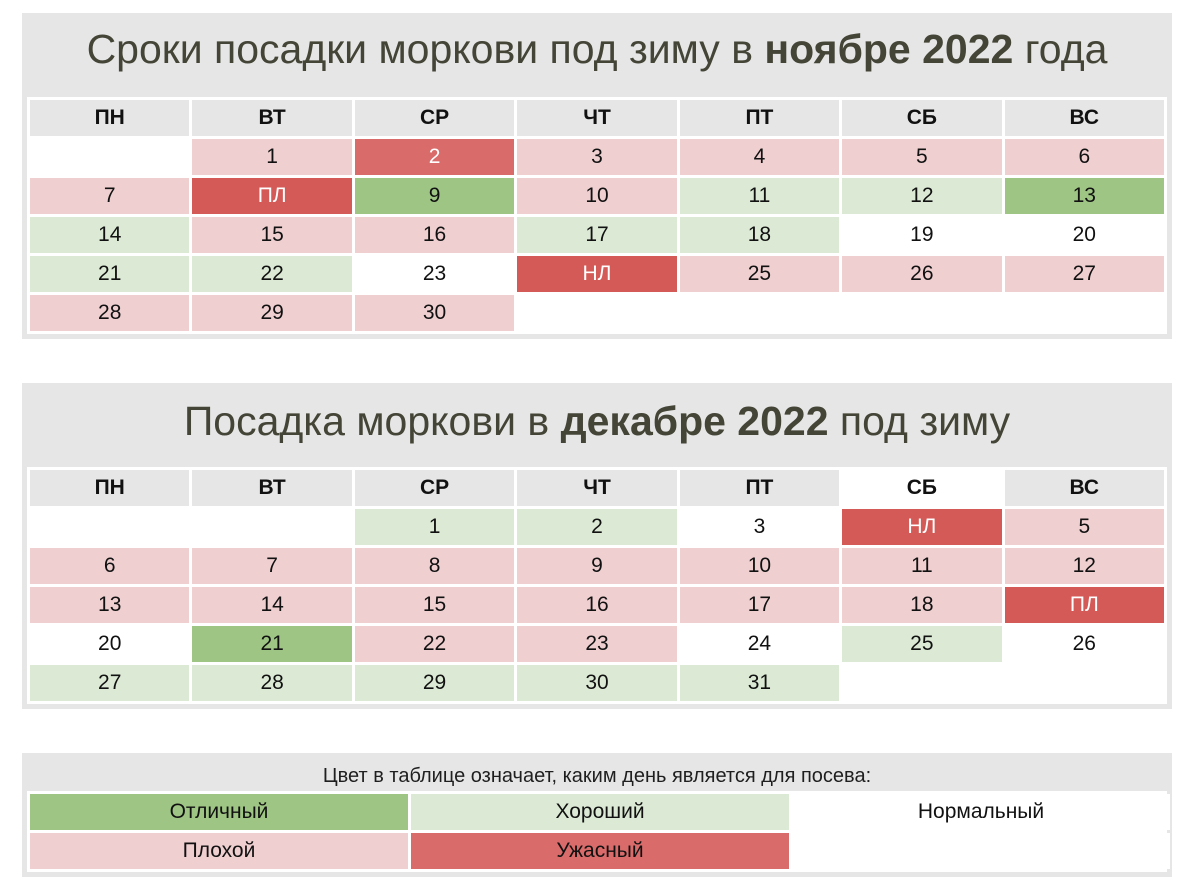  Describe the element at coordinates (598, 831) in the screenshot. I see `legend-grid: Отличный Хороший Нормальный Плохой Ужасный` at that location.